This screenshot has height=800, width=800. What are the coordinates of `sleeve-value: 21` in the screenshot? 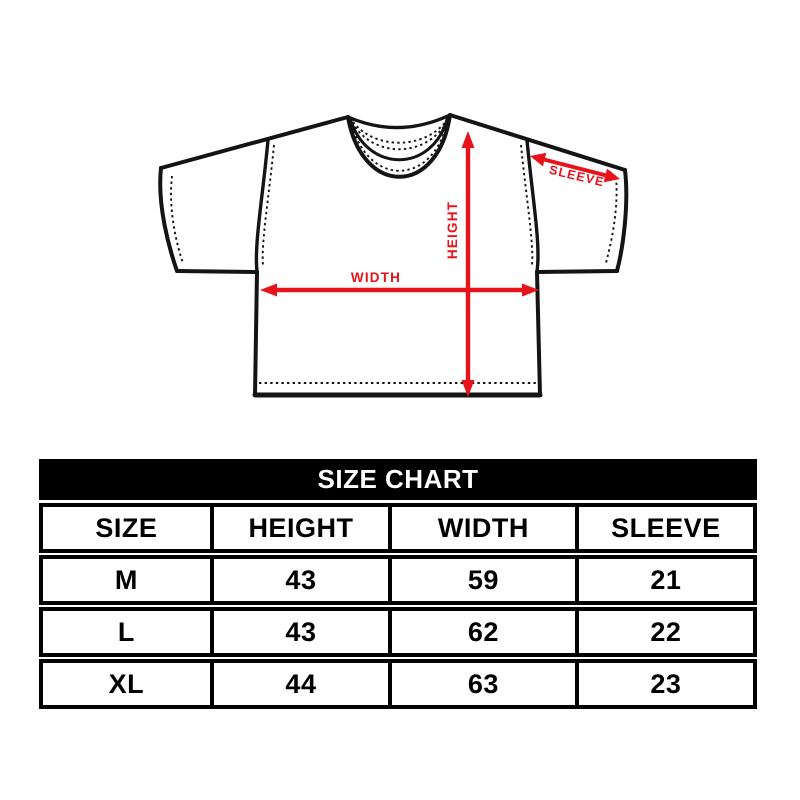 It's located at (663, 580).